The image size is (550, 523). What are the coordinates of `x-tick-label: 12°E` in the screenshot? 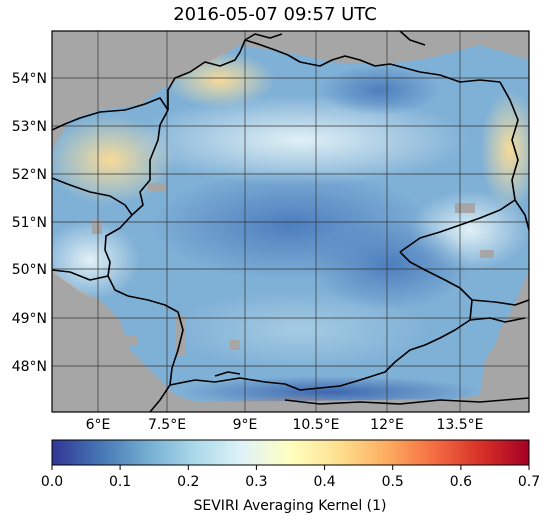 It's located at (387, 425).